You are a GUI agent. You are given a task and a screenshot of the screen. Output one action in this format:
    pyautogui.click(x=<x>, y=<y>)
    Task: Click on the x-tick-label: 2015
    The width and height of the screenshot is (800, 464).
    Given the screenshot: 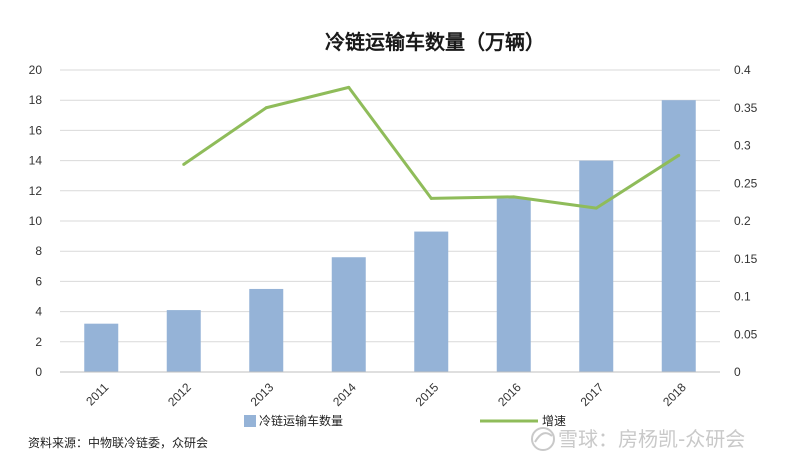 What is the action you would take?
    pyautogui.click(x=427, y=394)
    